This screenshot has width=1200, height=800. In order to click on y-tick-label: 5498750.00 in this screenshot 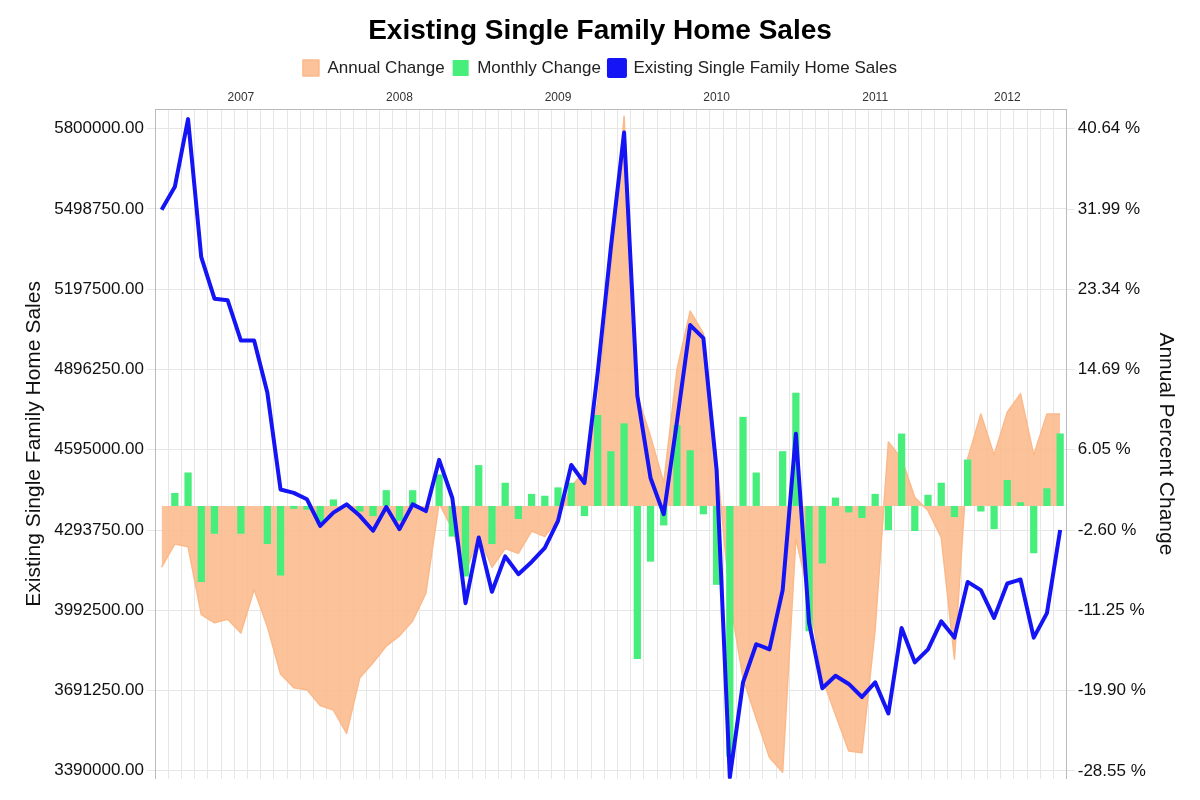, I will do `click(99, 208)`.